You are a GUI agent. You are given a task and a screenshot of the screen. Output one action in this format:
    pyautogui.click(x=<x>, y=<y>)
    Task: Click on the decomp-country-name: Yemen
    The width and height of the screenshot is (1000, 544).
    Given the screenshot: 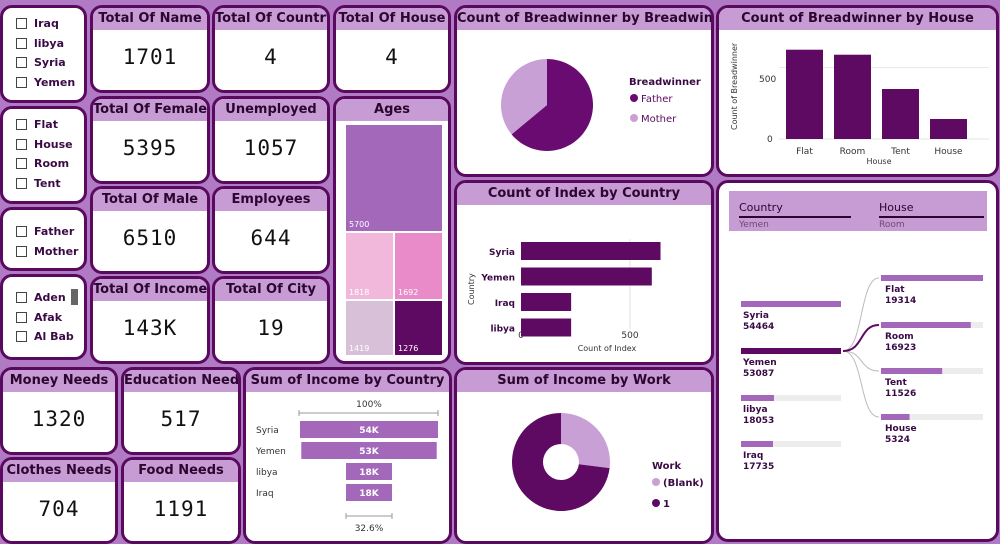 What is the action you would take?
    pyautogui.click(x=759, y=363)
    